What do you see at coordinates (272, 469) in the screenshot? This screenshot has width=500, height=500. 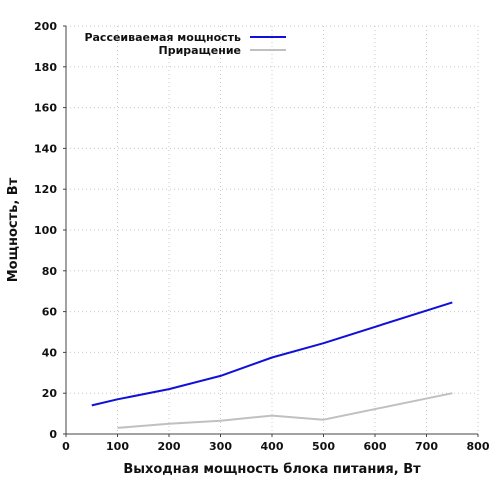 I see `x-axis-title: Выходная мощность блока питания, Вт` at bounding box center [272, 469].